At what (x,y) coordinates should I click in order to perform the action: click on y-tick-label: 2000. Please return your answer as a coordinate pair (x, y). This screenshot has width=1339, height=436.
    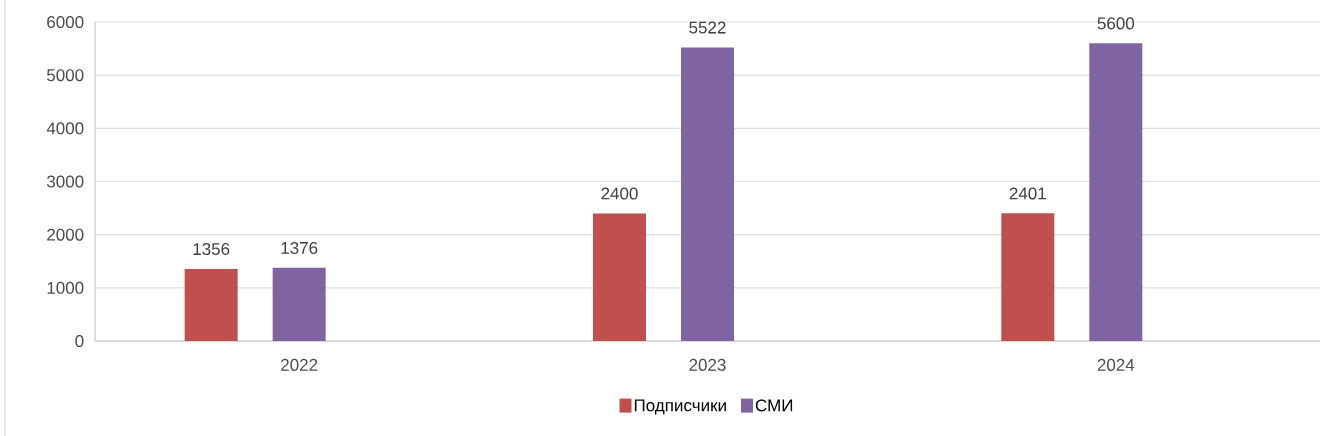
    Looking at the image, I should click on (65, 234).